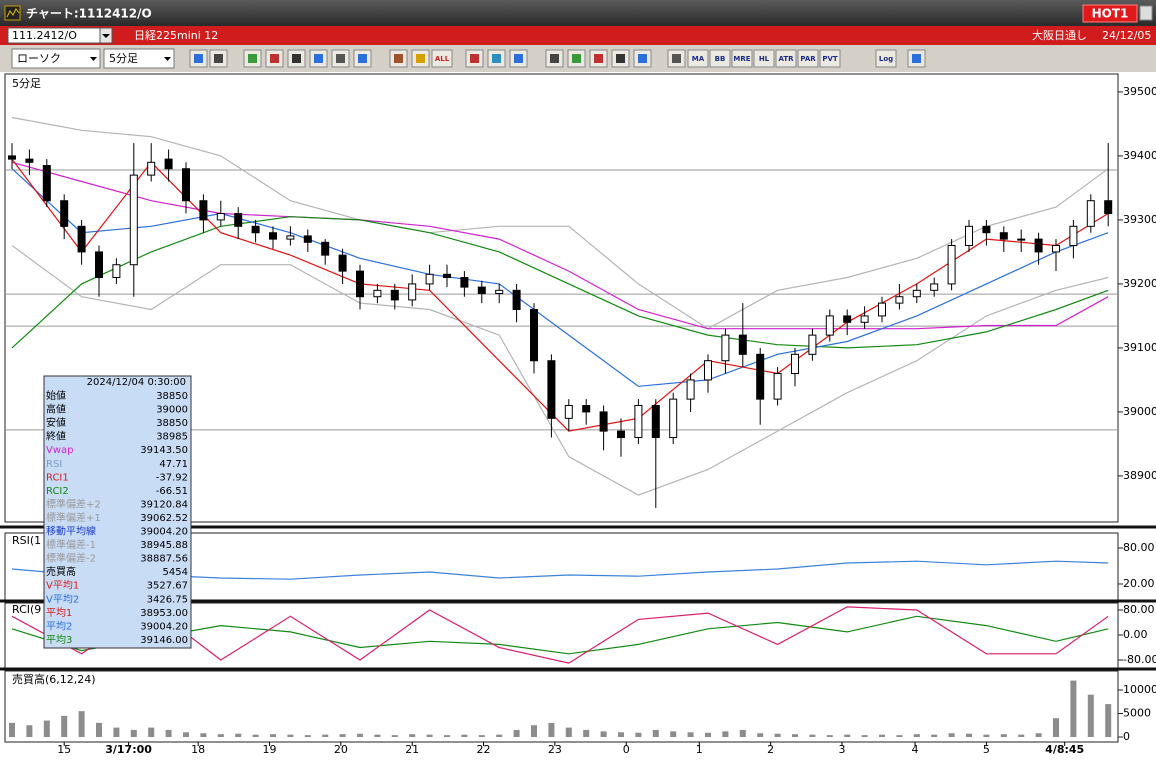 Image resolution: width=1156 pixels, height=760 pixels. I want to click on toolbar-button-label: BB, so click(720, 59).